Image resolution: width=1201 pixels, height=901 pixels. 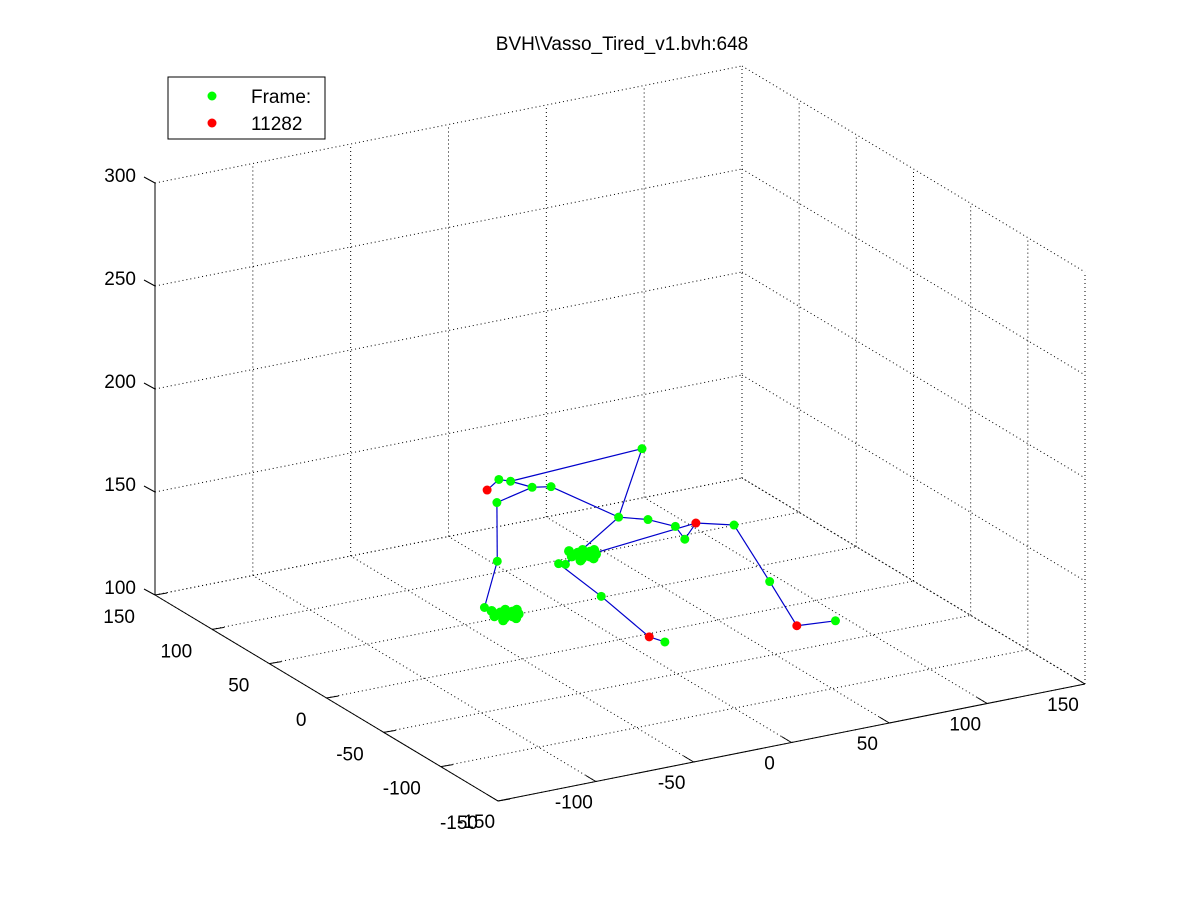 I want to click on x-tick-label: -50, so click(x=671, y=783).